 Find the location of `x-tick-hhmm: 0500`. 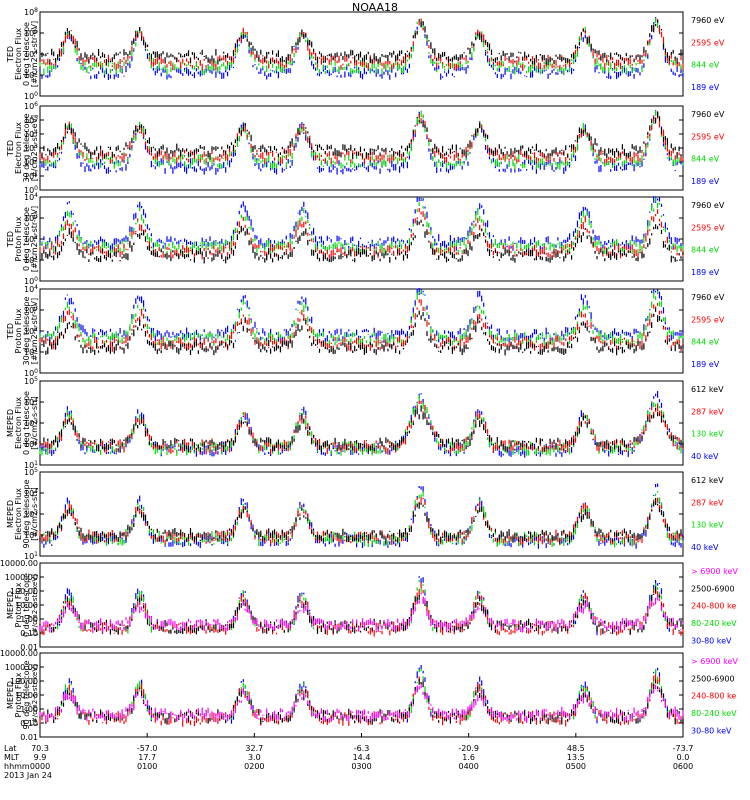

x-tick-hhmm: 0500 is located at coordinates (576, 766).